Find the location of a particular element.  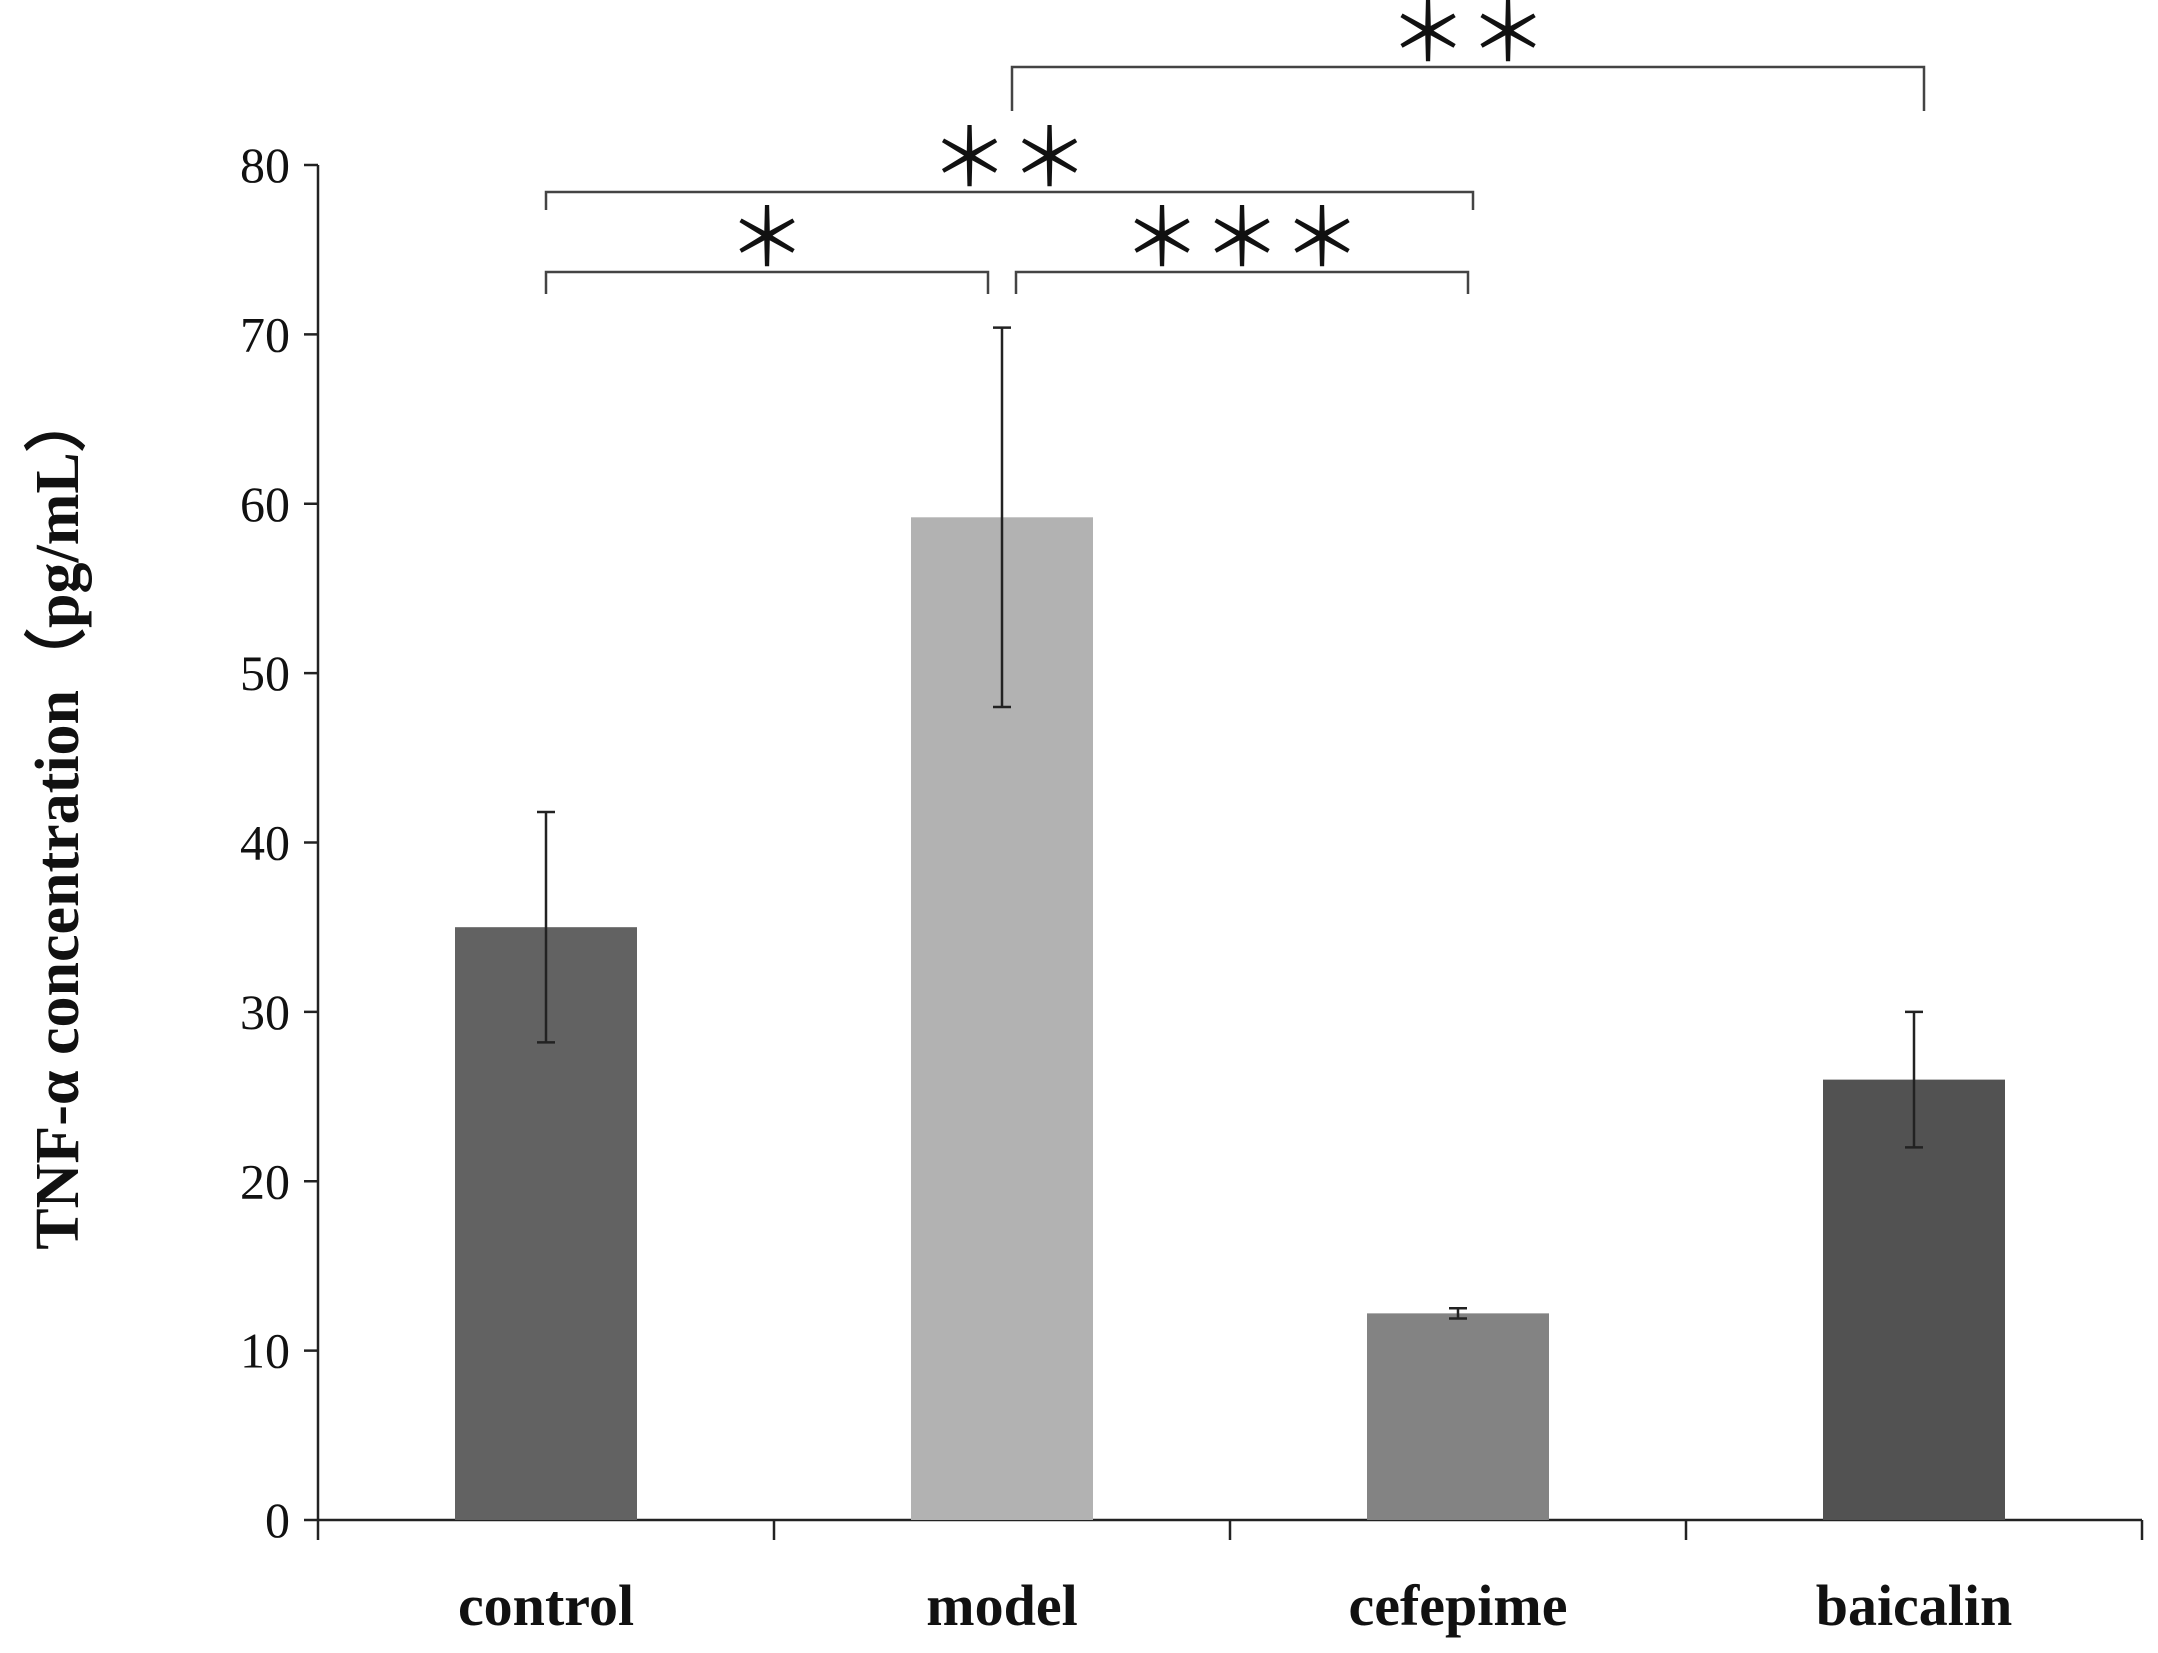

significance-label: ＊ is located at coordinates (767, 238).